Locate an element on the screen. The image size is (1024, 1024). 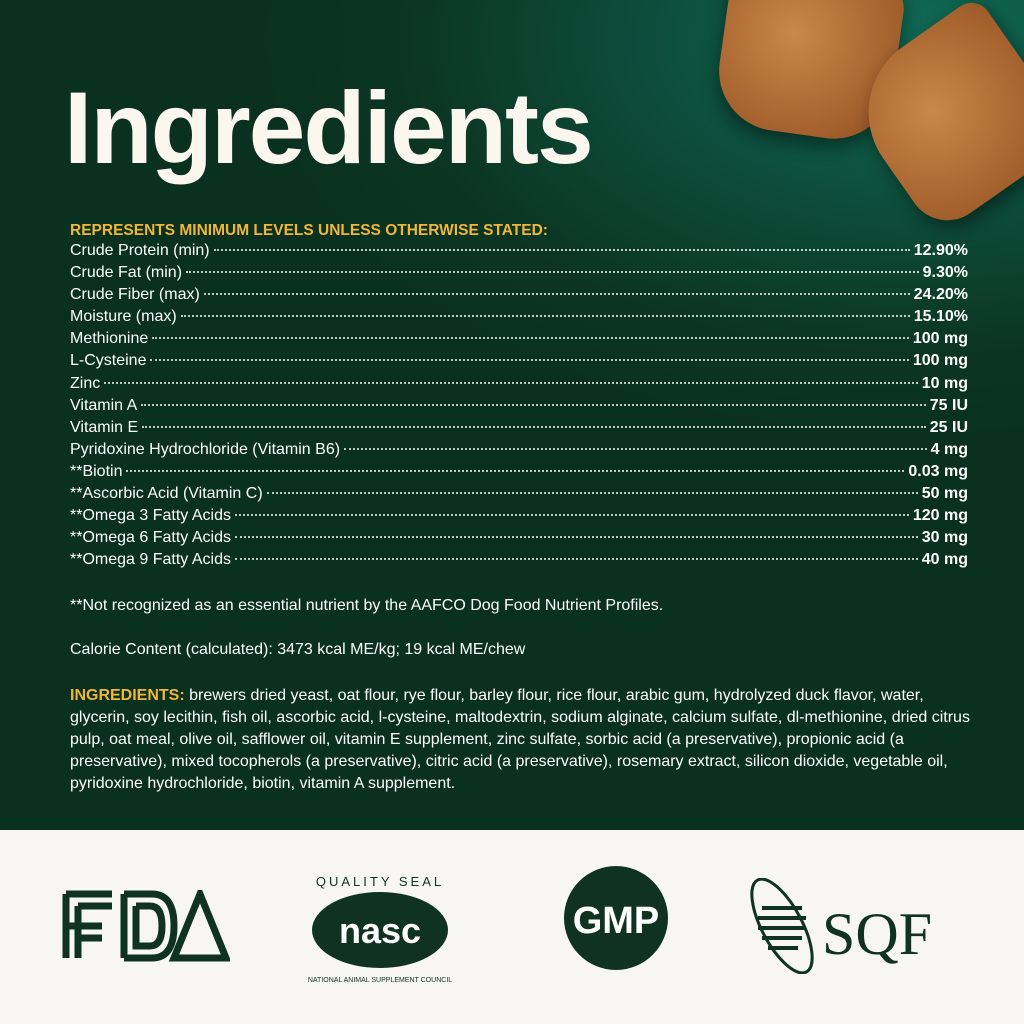
nutrient-name: Crude Fiber (max) is located at coordinates (135, 295).